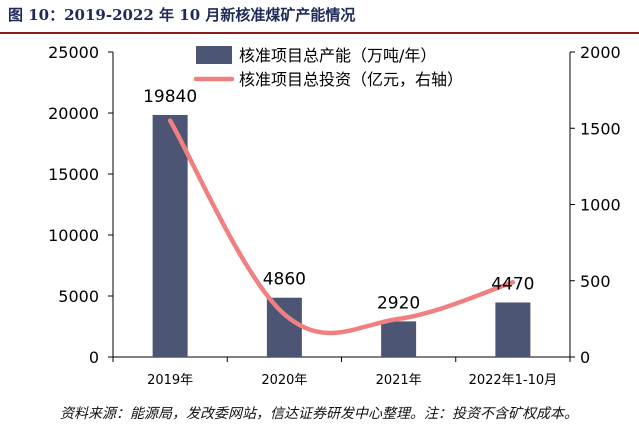 This screenshot has height=443, width=639. I want to click on right-axis-tick-label: 1500, so click(600, 128).